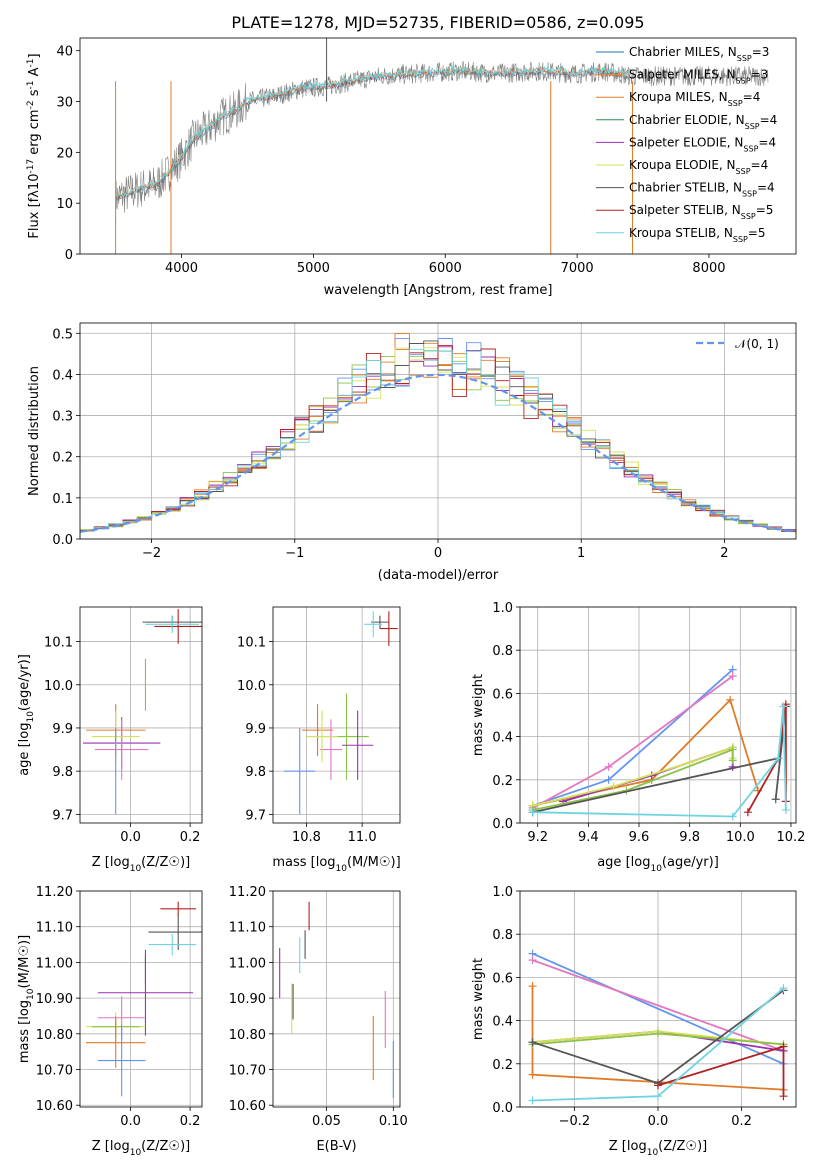 This screenshot has width=819, height=1170. Describe the element at coordinates (306, 837) in the screenshot. I see `x-tick-label: 10.8` at that location.